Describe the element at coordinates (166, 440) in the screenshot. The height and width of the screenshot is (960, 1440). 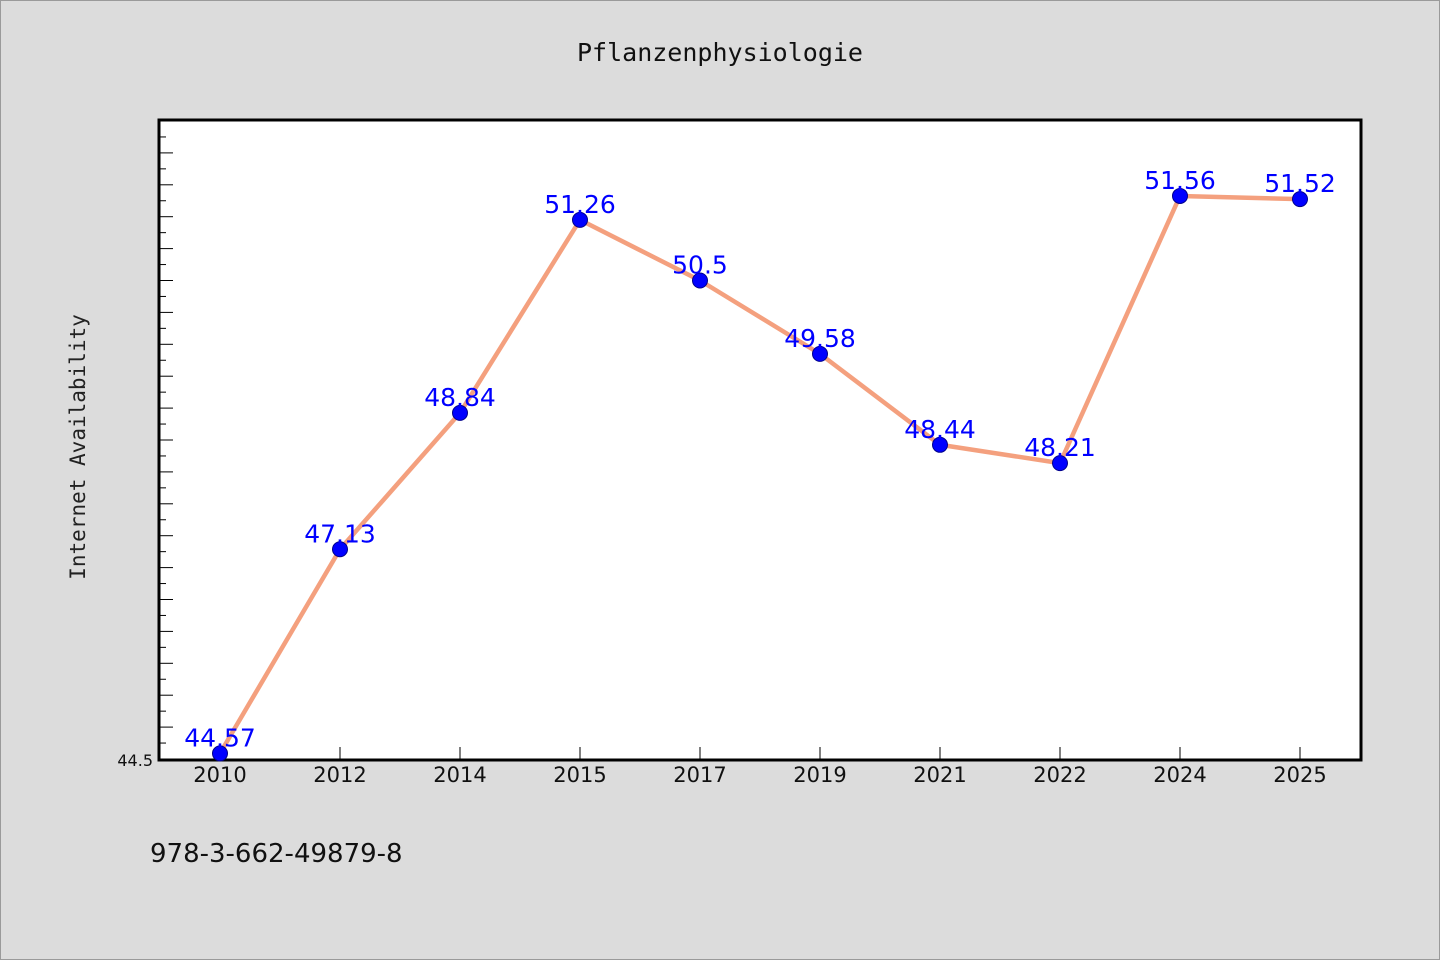
I see `y-tick-marks` at that location.